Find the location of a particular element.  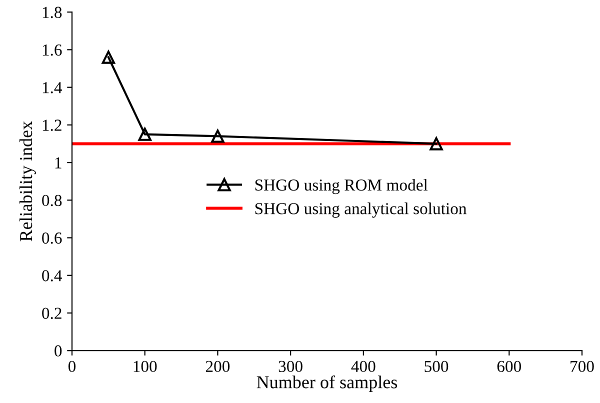

y-tick-label: 1.2 is located at coordinates (52, 125).